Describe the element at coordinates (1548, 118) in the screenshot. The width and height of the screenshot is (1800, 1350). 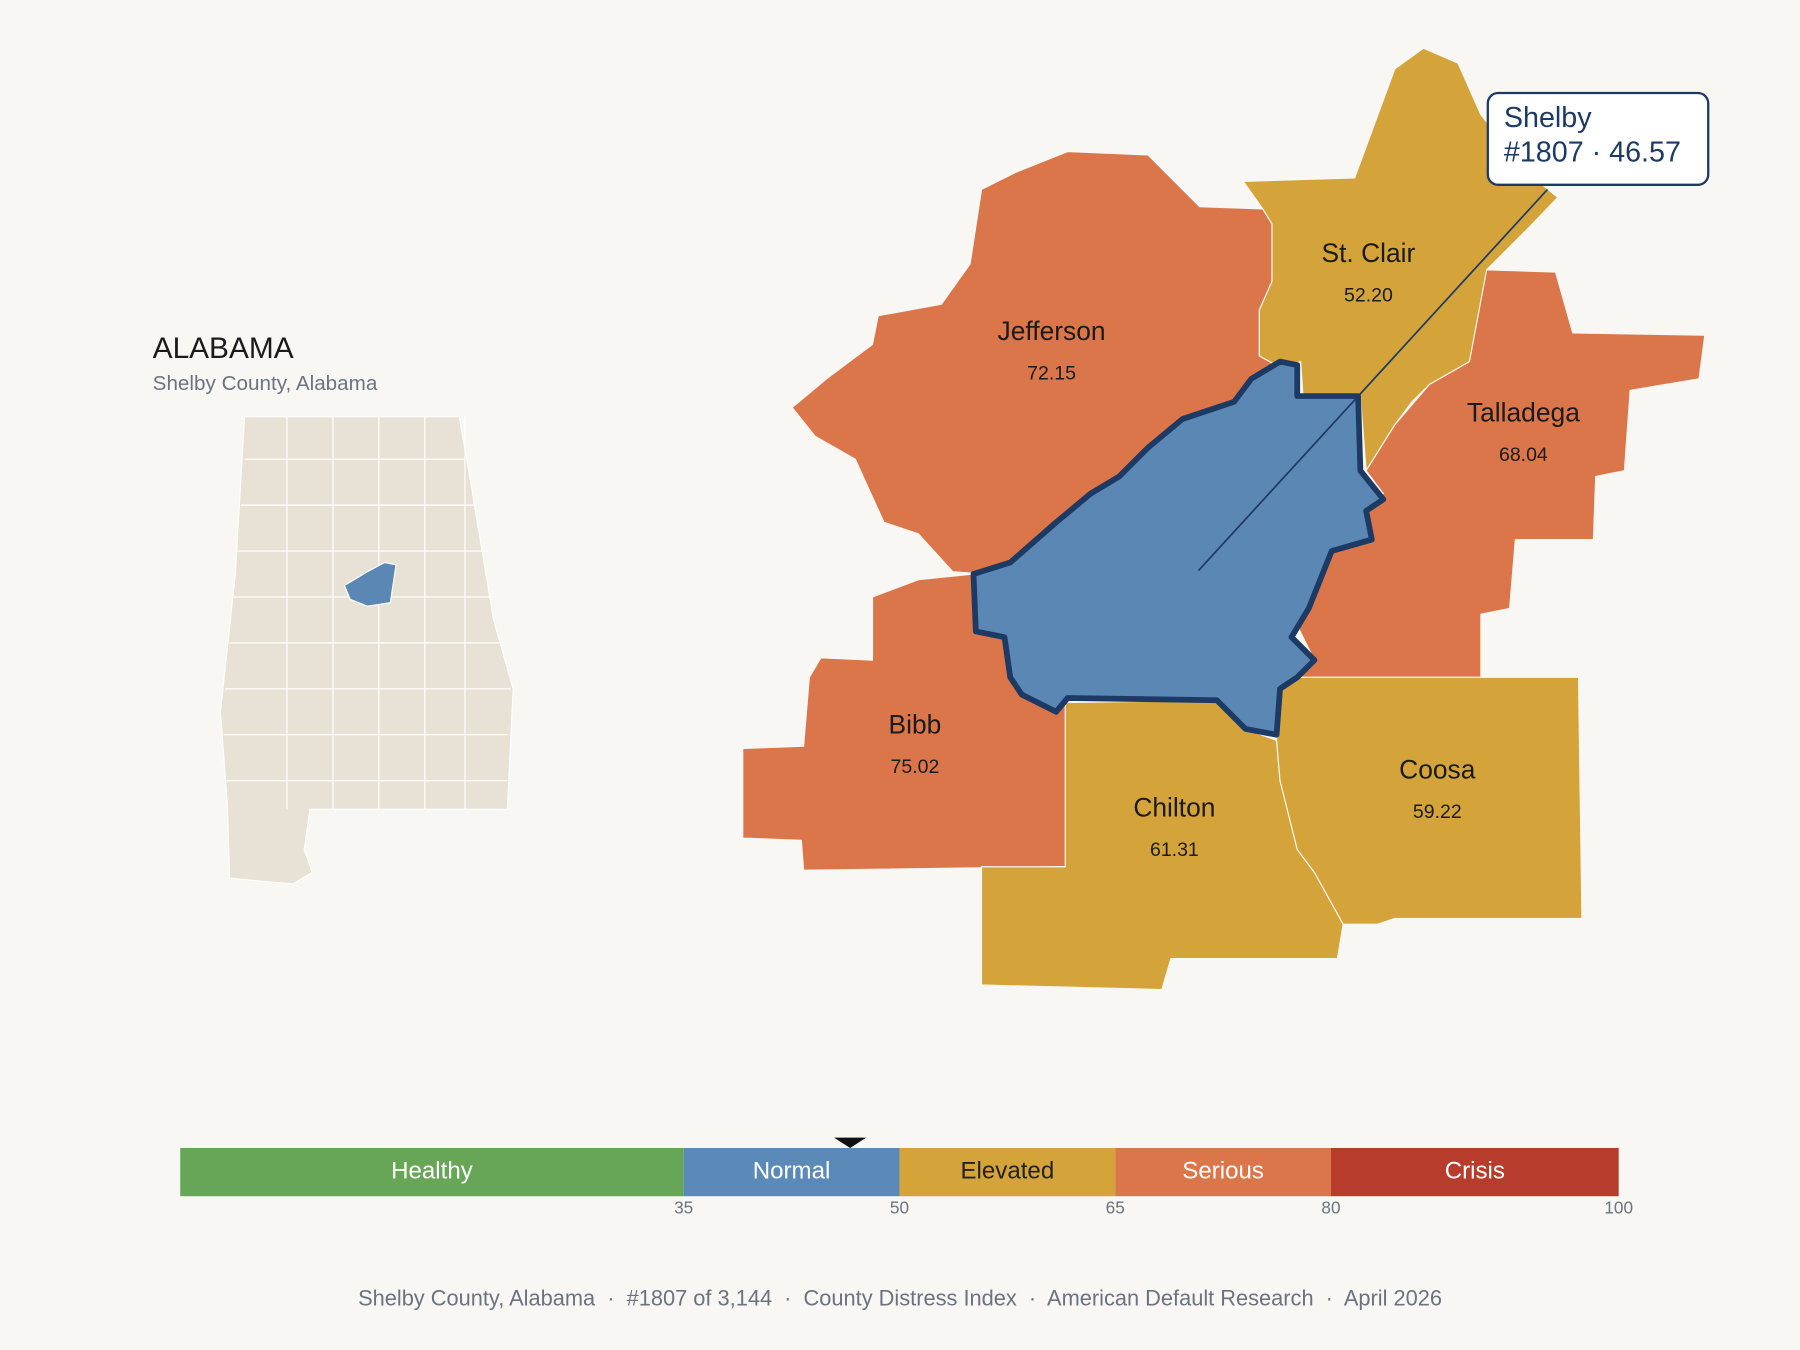
I see `tooltip-name: Shelby` at that location.